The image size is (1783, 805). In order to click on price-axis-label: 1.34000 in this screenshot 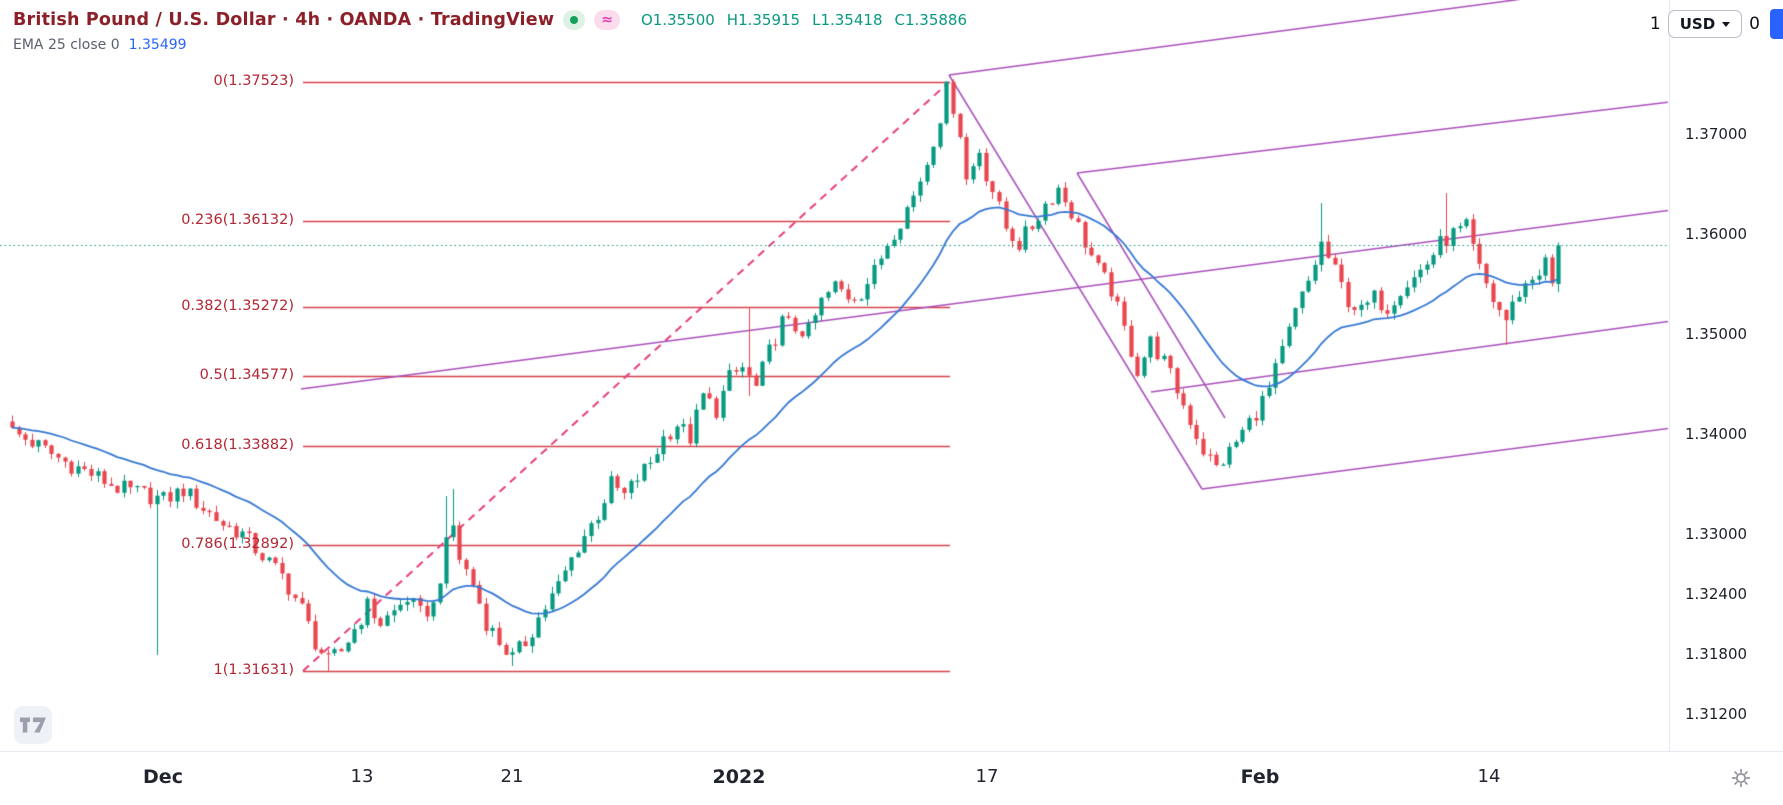, I will do `click(1716, 434)`.